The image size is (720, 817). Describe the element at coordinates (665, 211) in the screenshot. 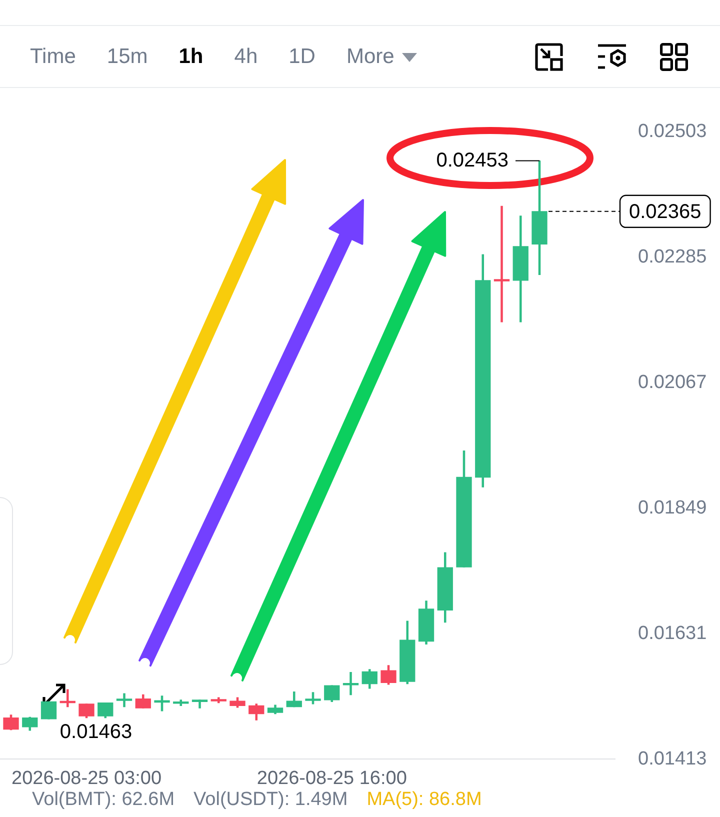

I see `ref-line-label: 0.02365` at that location.